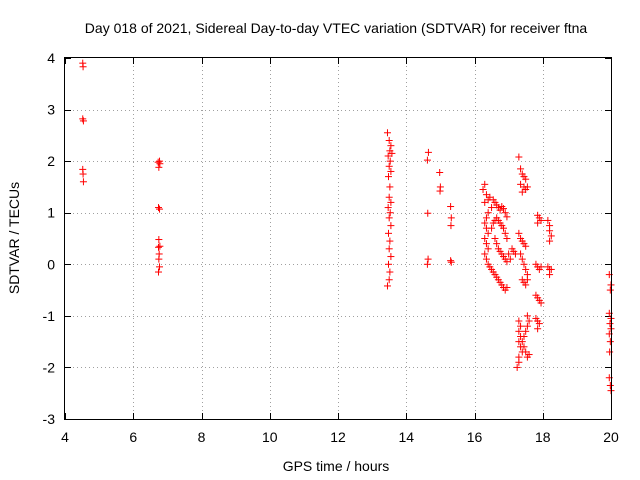 The image size is (640, 480). I want to click on x-tick-label: 4, so click(65, 437).